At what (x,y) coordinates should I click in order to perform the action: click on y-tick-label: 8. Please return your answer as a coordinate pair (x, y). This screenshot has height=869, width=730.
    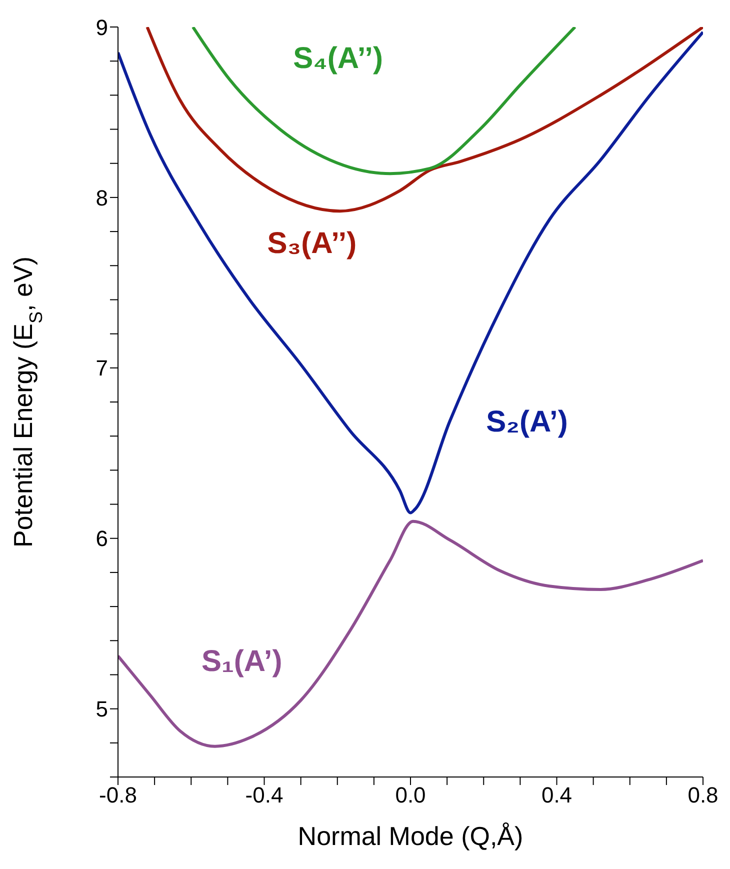
    Looking at the image, I should click on (102, 197).